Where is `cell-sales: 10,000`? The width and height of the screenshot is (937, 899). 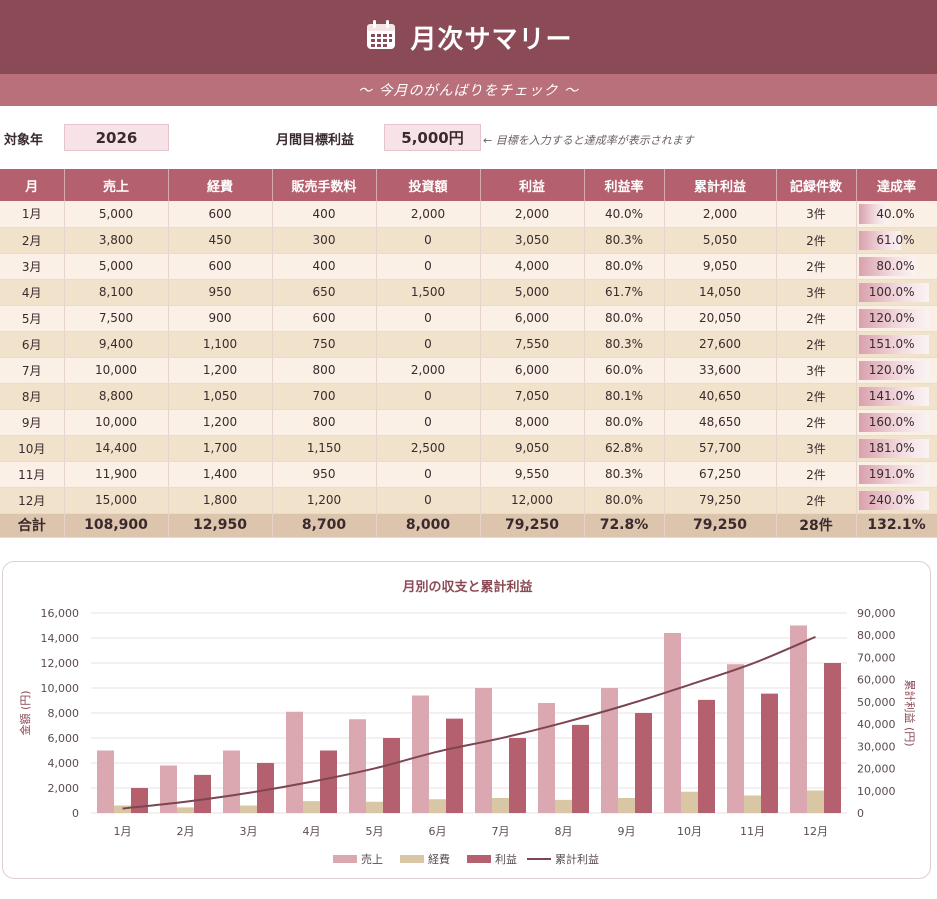 cell-sales: 10,000 is located at coordinates (116, 370).